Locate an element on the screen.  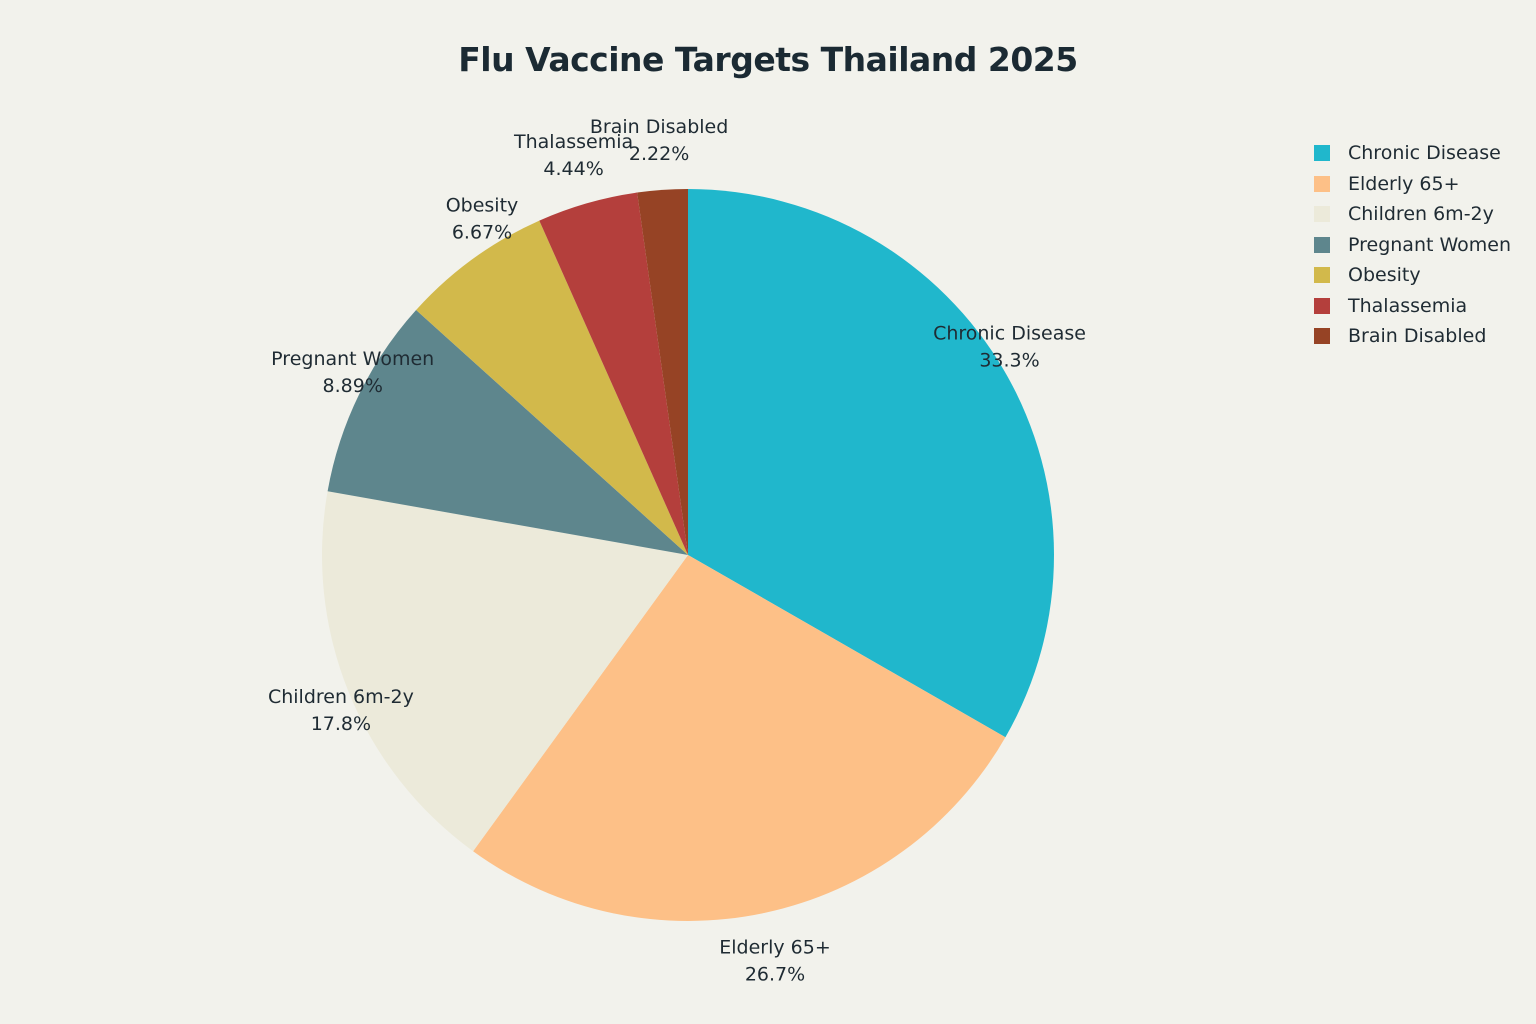
pie-slice-pregnant-women is located at coordinates (507, 432).